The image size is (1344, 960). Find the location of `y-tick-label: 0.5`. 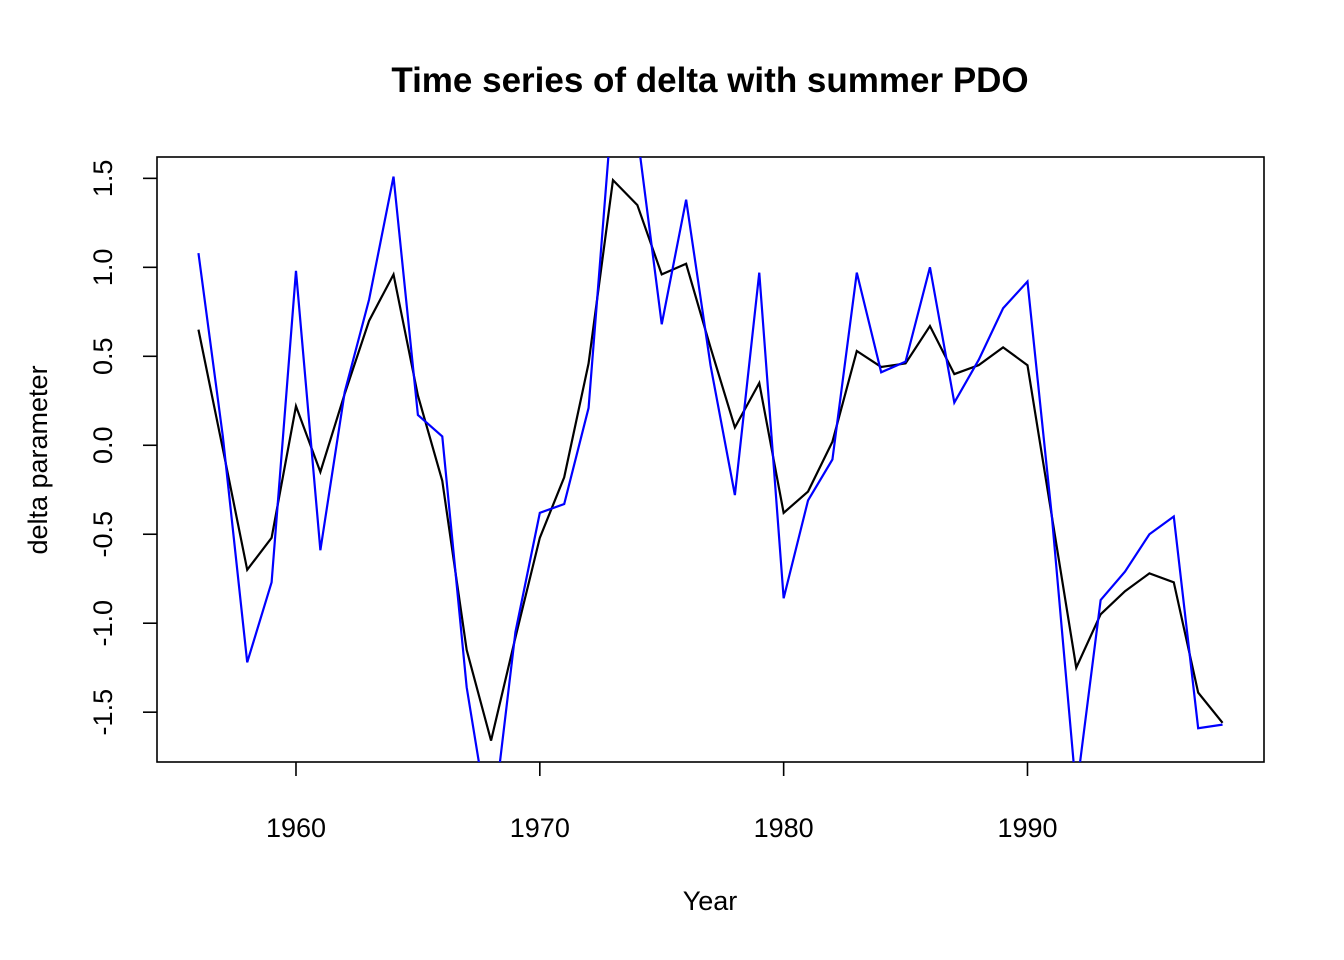

y-tick-label: 0.5 is located at coordinates (103, 357).